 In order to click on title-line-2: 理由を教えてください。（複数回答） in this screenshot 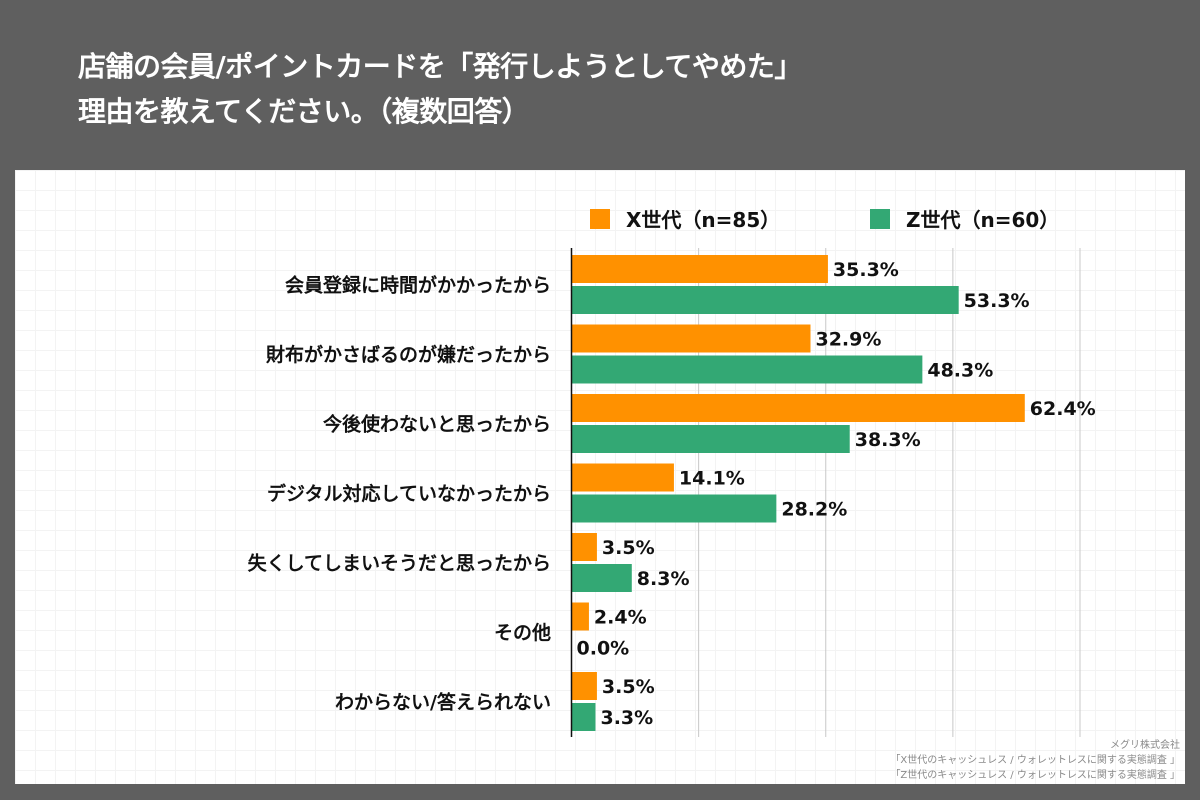, I will do `click(304, 111)`.